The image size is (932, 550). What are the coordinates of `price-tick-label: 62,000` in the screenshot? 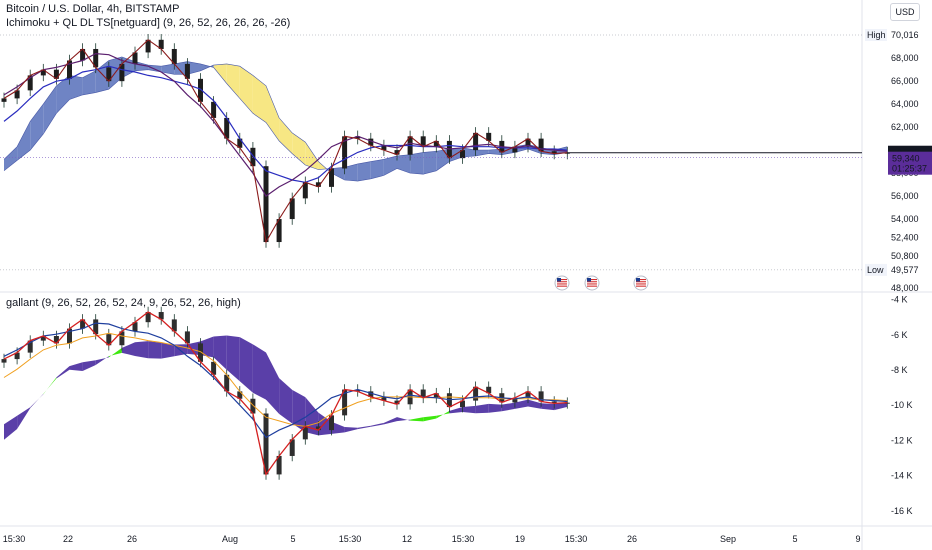 It's located at (905, 127).